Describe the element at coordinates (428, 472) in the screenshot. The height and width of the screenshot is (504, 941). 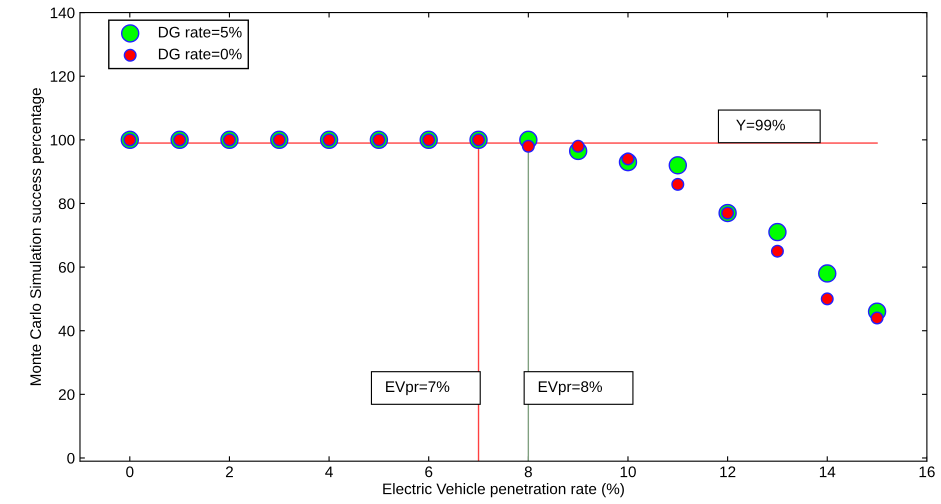
I see `x-tick-label: 6` at that location.